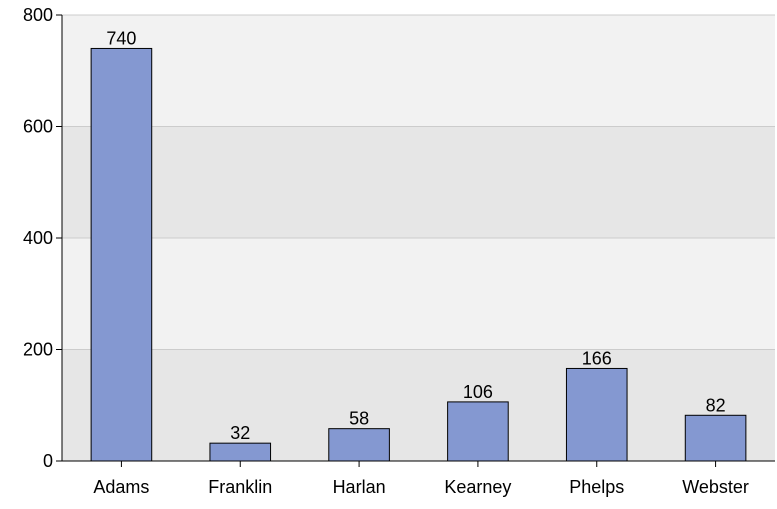  What do you see at coordinates (596, 487) in the screenshot?
I see `x-tick-label-phelps: Phelps` at bounding box center [596, 487].